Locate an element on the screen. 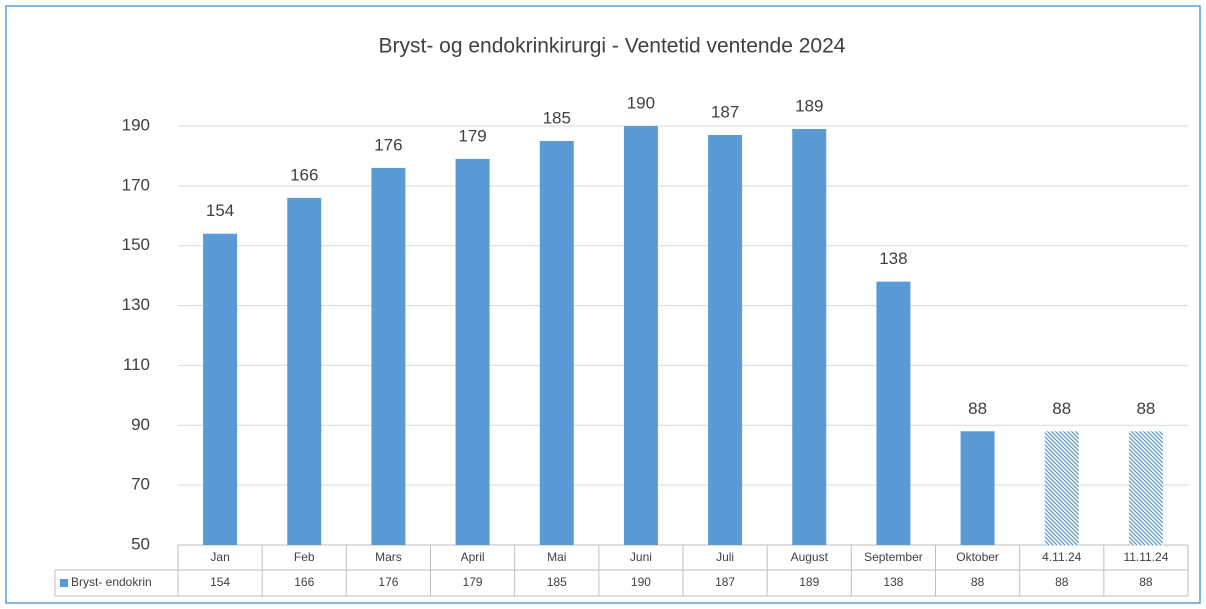  y-tick-label: 90 is located at coordinates (140, 424).